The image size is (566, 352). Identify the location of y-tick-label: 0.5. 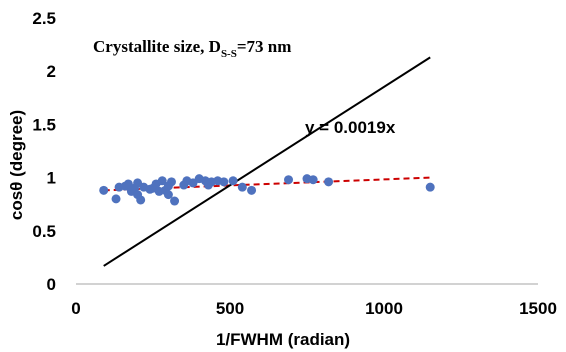
(44, 231).